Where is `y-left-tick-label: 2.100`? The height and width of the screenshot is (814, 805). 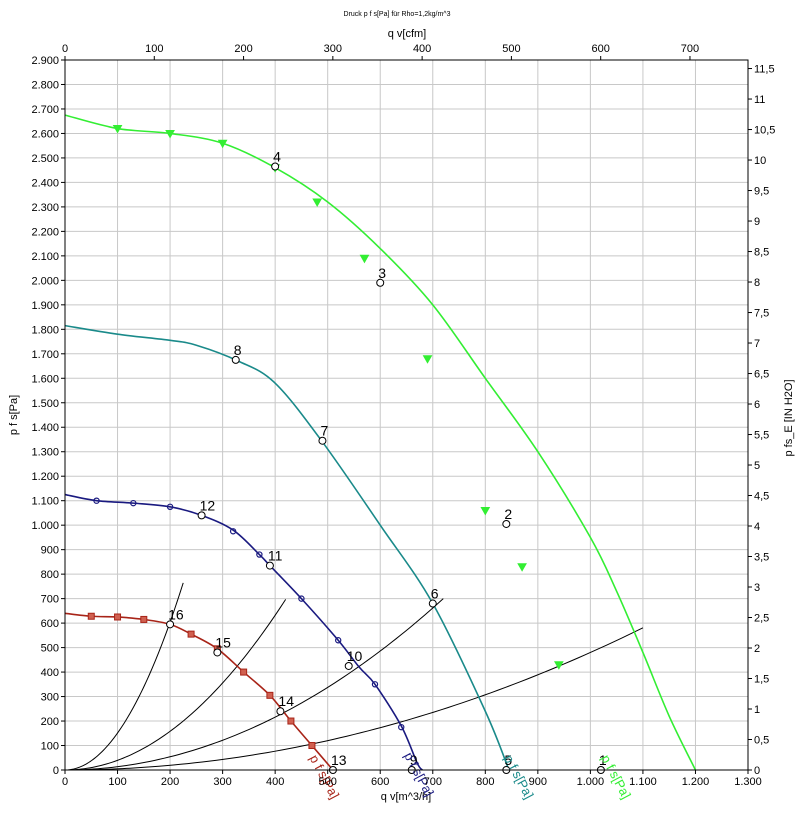
y-left-tick-label: 2.100 is located at coordinates (45, 257).